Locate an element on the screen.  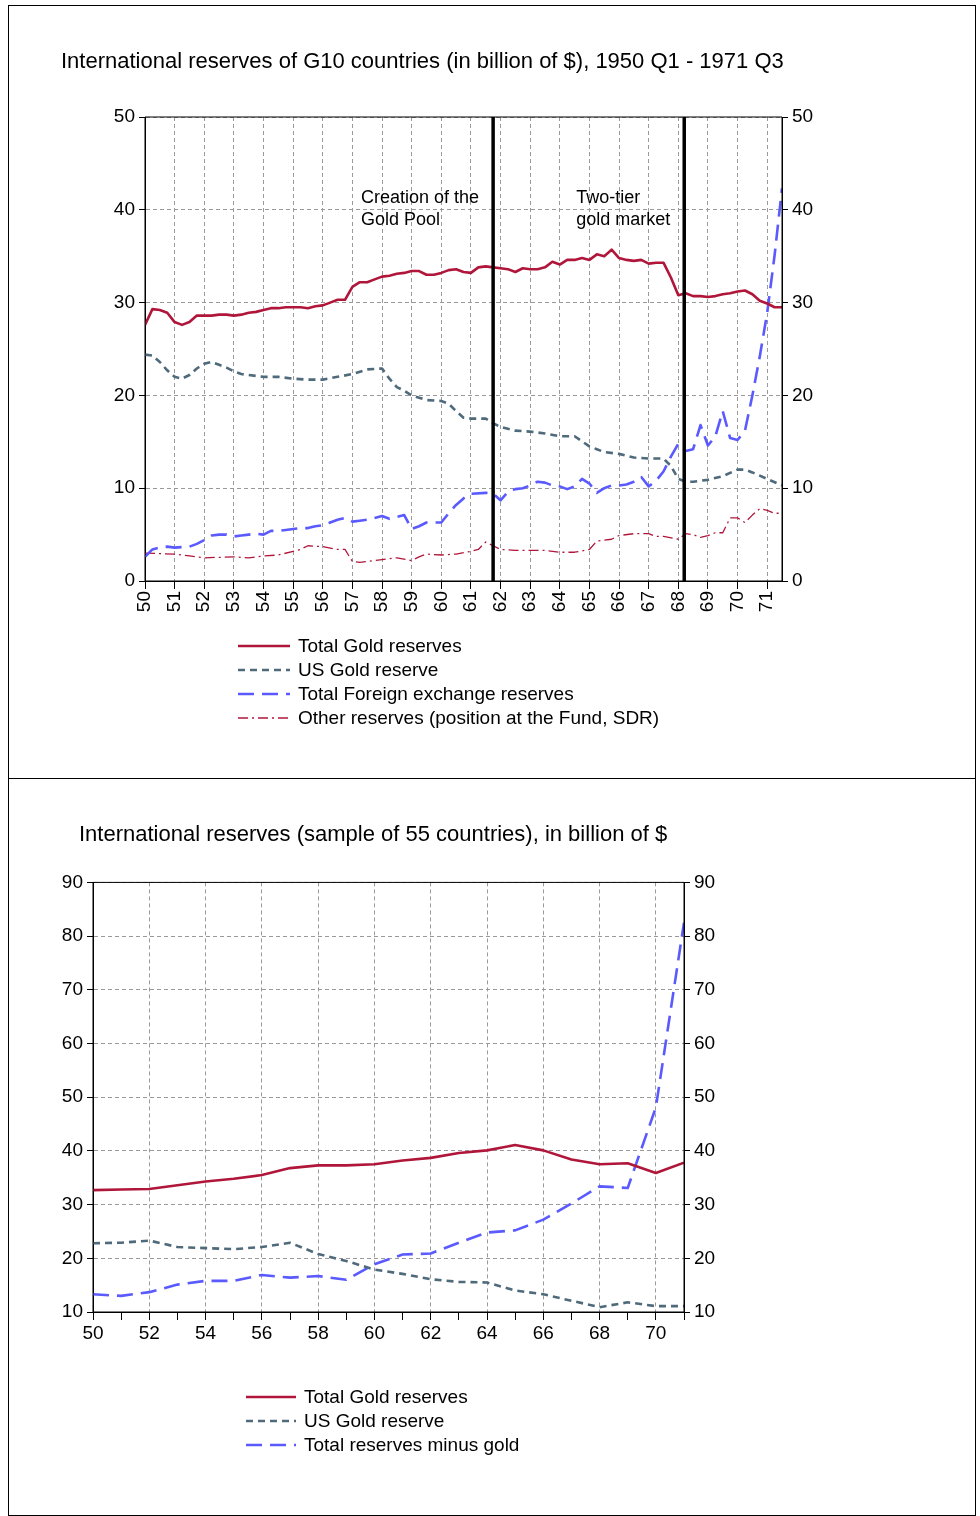
y-tick-label: 70 is located at coordinates (72, 989).